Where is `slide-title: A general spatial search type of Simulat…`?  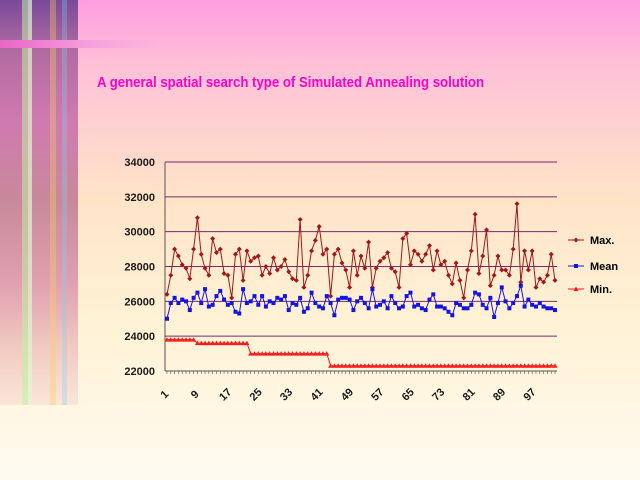 slide-title: A general spatial search type of Simulat… is located at coordinates (291, 82).